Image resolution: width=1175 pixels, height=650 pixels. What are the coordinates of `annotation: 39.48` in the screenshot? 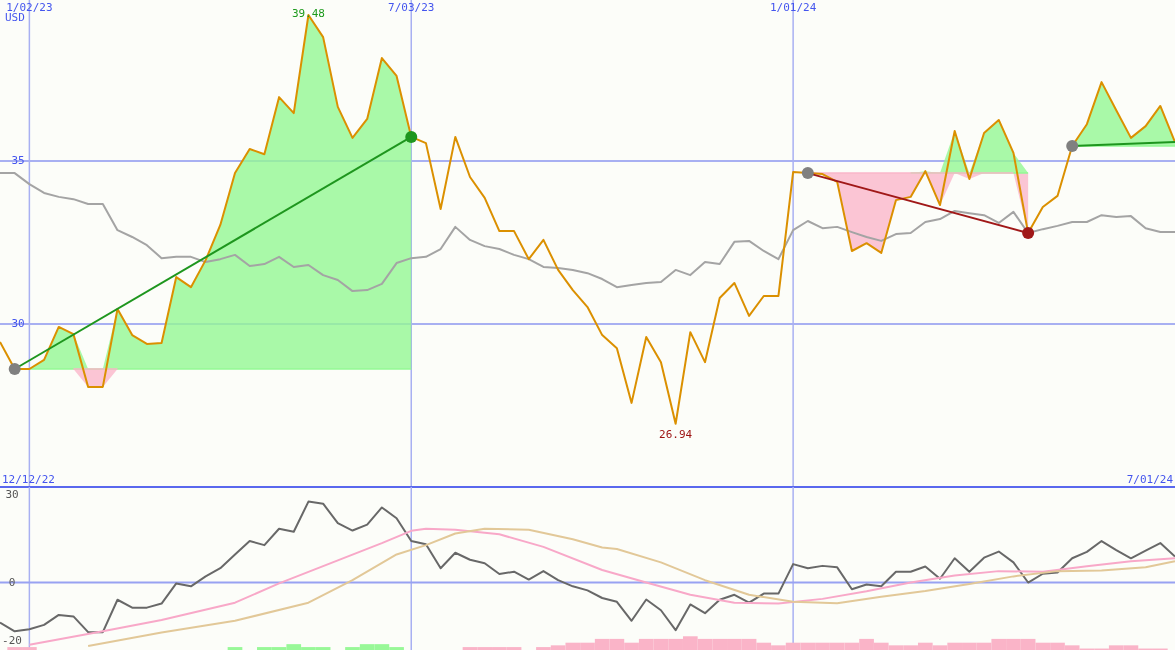 It's located at (308, 13).